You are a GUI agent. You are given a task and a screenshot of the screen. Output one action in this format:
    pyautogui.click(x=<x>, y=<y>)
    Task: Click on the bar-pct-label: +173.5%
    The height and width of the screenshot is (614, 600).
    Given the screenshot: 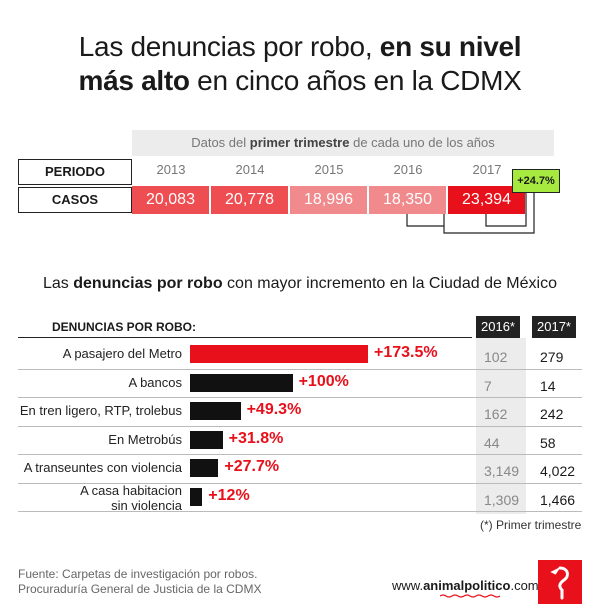 What is the action you would take?
    pyautogui.click(x=406, y=352)
    